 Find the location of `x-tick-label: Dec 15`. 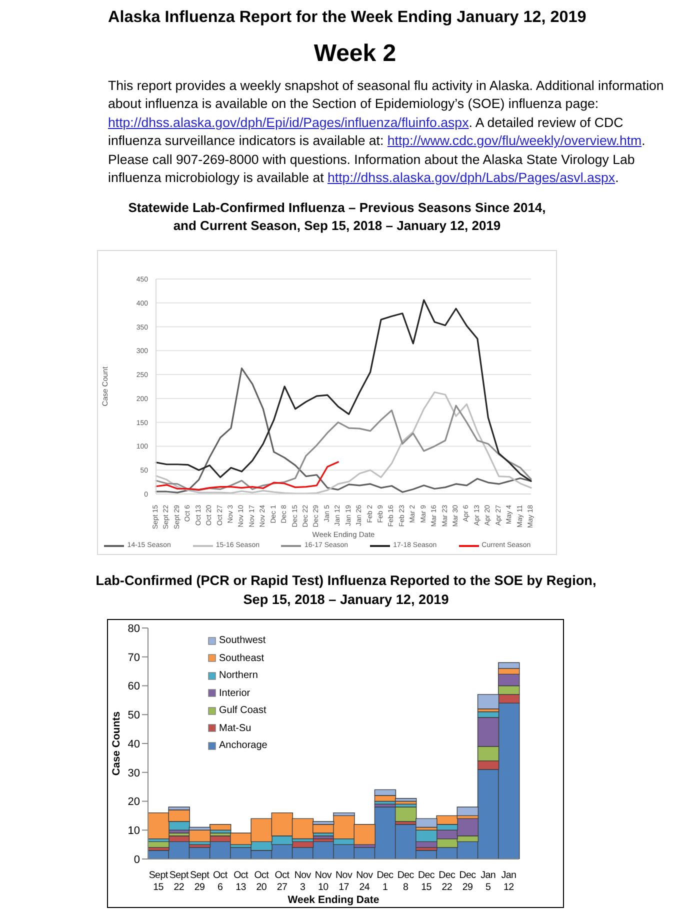

x-tick-label: Dec 15 is located at coordinates (426, 882).